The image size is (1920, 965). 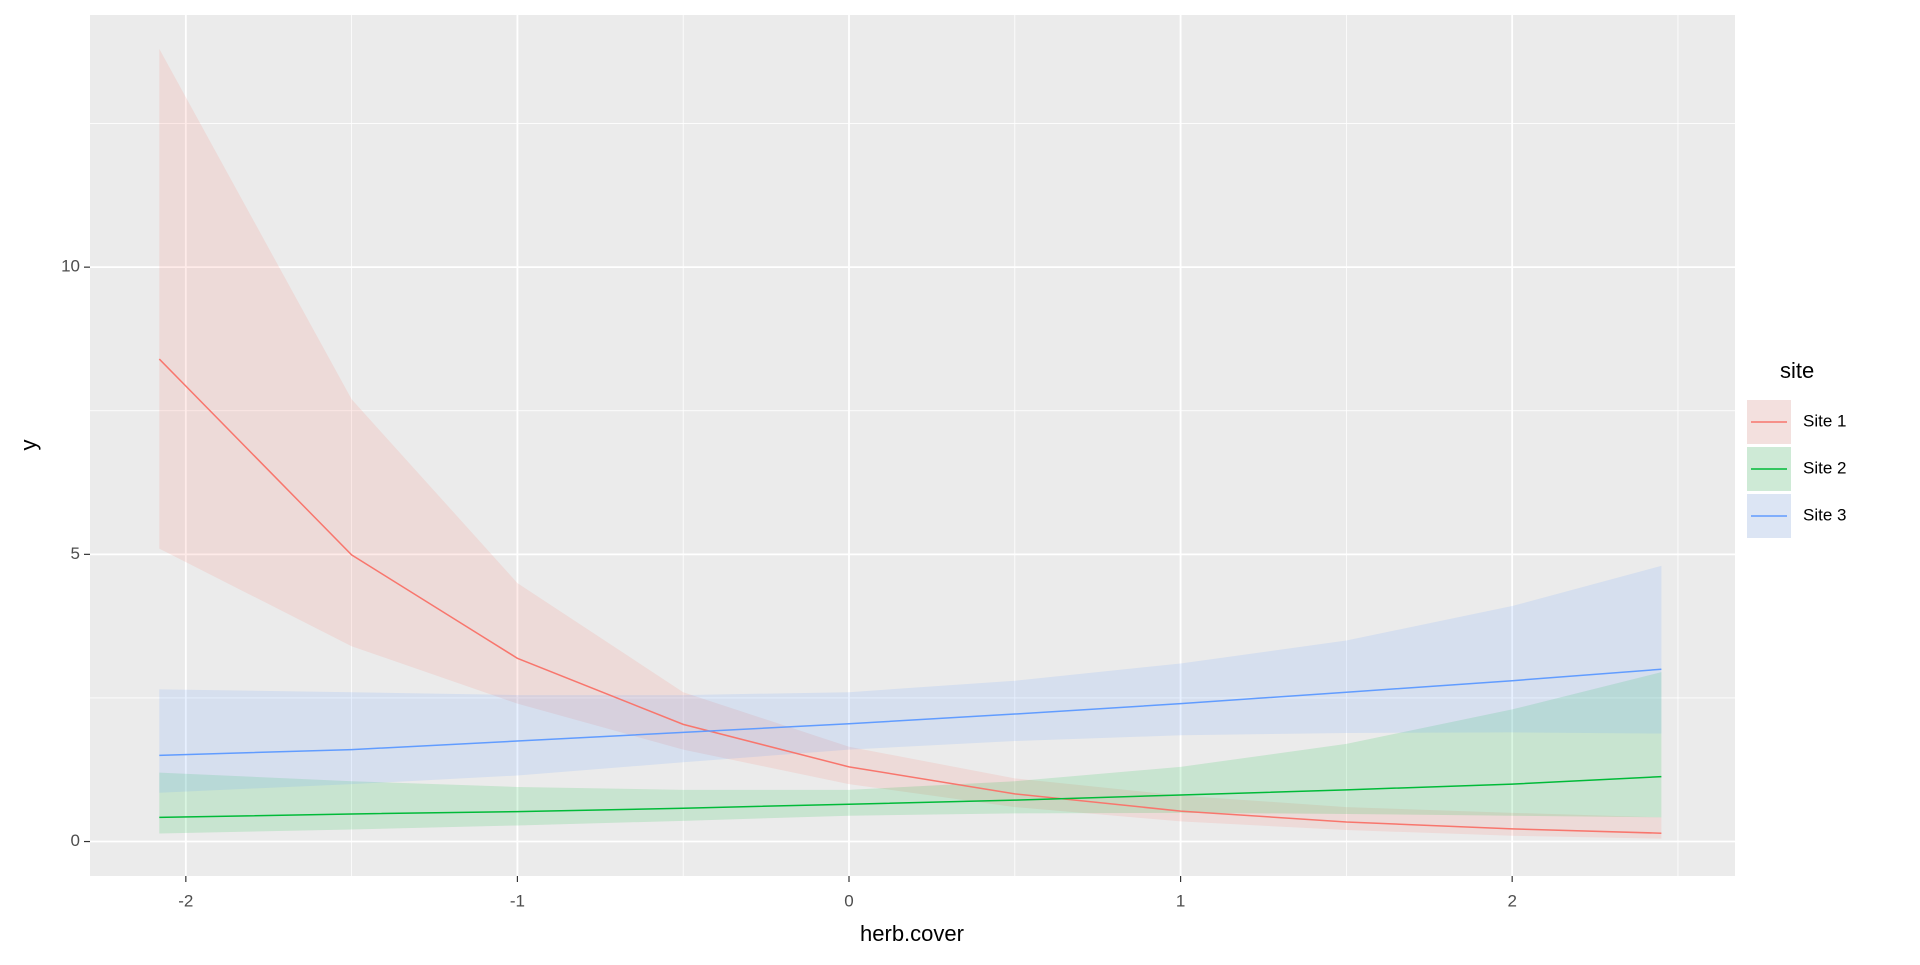 What do you see at coordinates (28, 445) in the screenshot?
I see `y-axis-title: y` at bounding box center [28, 445].